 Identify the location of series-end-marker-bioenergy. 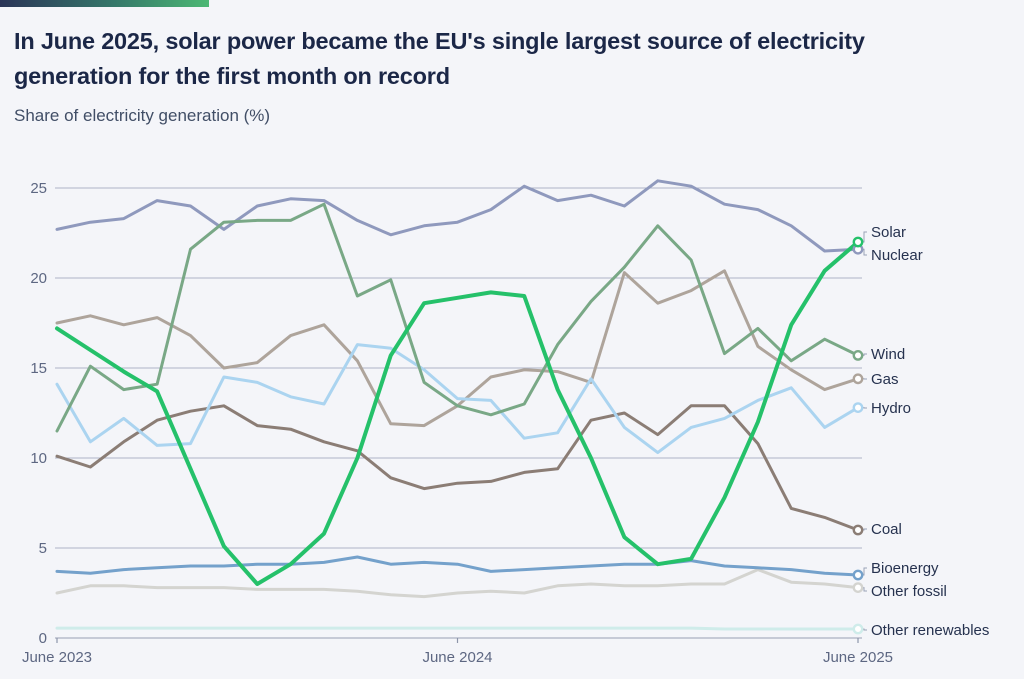
(858, 575).